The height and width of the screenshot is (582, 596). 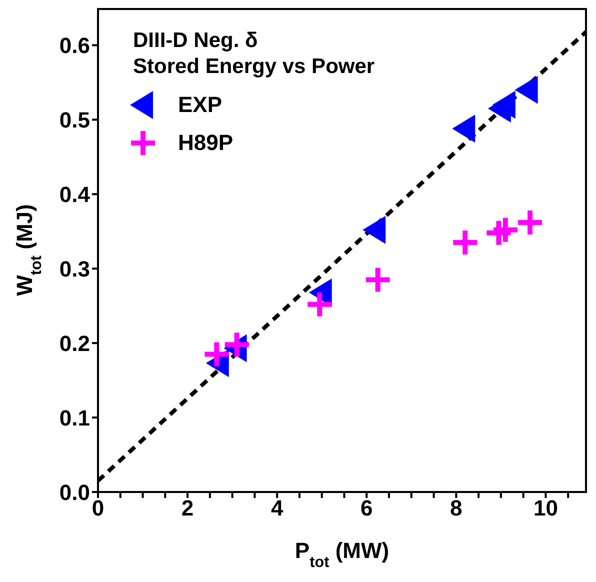 What do you see at coordinates (206, 143) in the screenshot?
I see `legend-label: H89P` at bounding box center [206, 143].